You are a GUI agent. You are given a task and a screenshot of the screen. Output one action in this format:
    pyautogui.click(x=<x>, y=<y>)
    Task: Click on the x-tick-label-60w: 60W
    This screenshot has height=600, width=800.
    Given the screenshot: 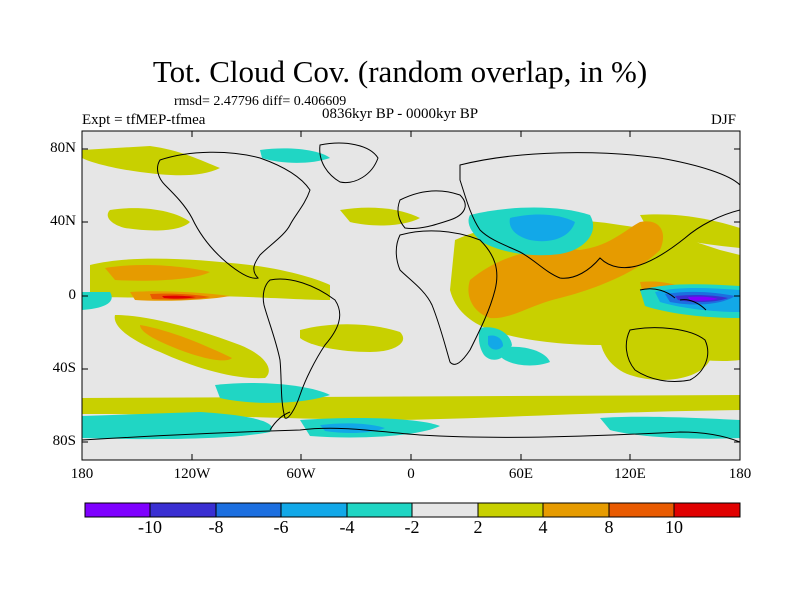 What is the action you would take?
    pyautogui.click(x=301, y=474)
    